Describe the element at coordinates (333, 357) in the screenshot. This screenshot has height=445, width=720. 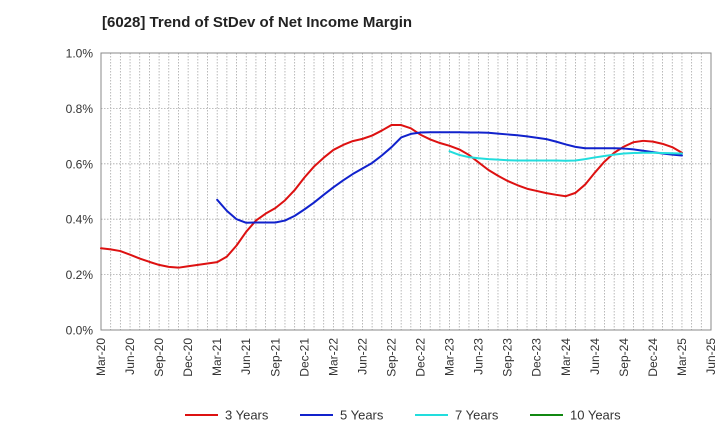
I see `x-tick-label: Mar-22` at that location.